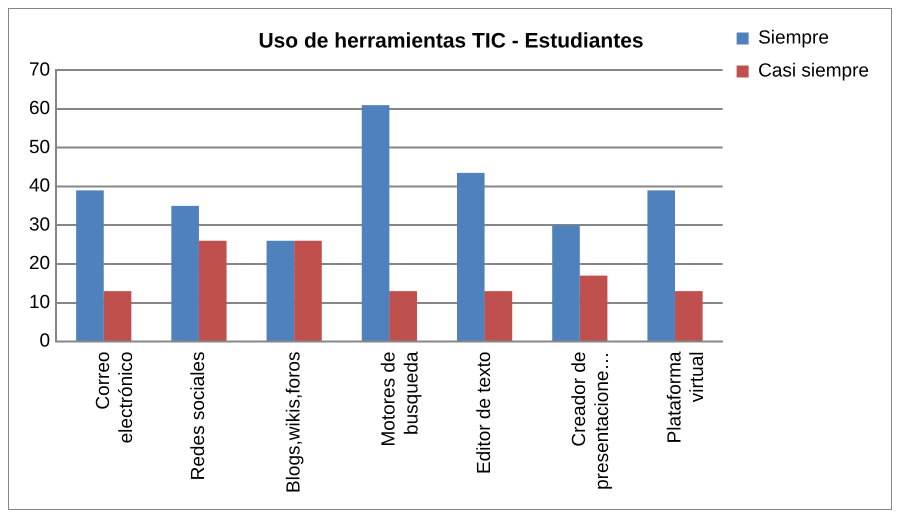 The image size is (900, 518). Describe the element at coordinates (199, 416) in the screenshot. I see `x-tick-label: Redes sociales` at that location.